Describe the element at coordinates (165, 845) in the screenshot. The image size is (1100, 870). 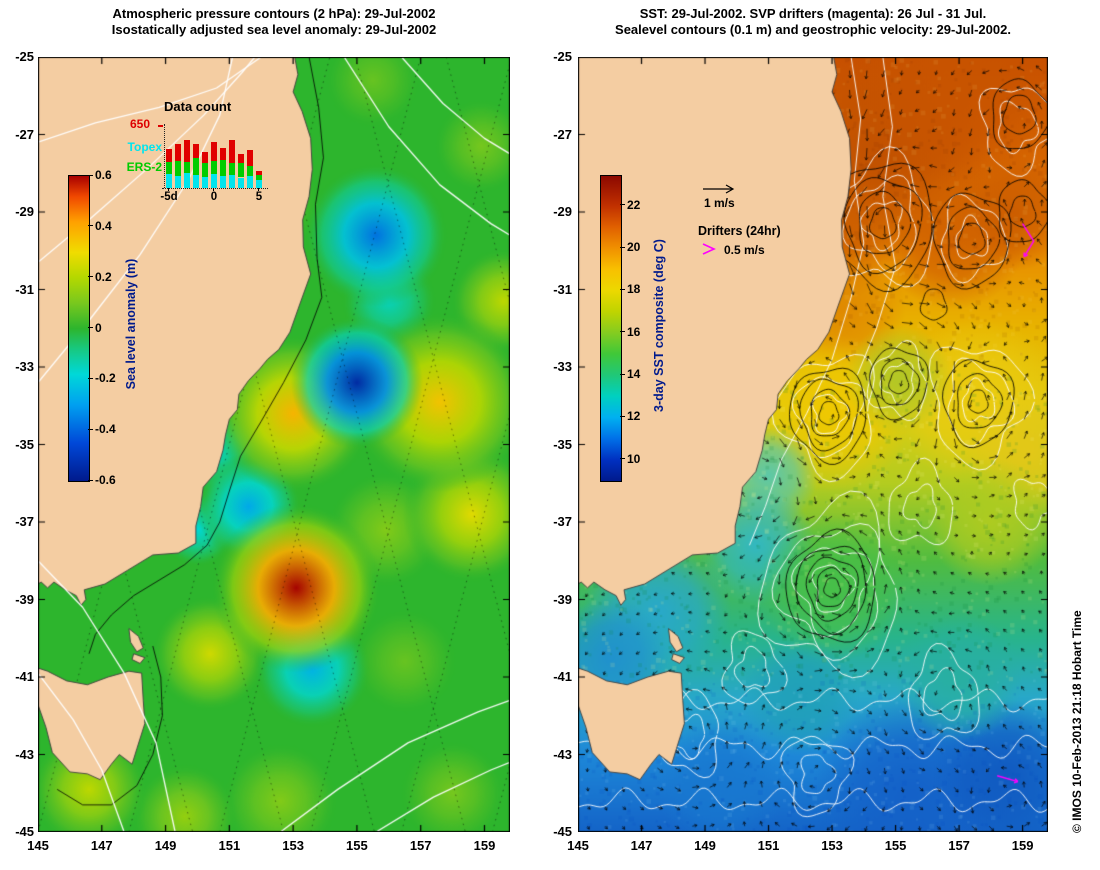
I see `lon-tick-label: 149` at that location.